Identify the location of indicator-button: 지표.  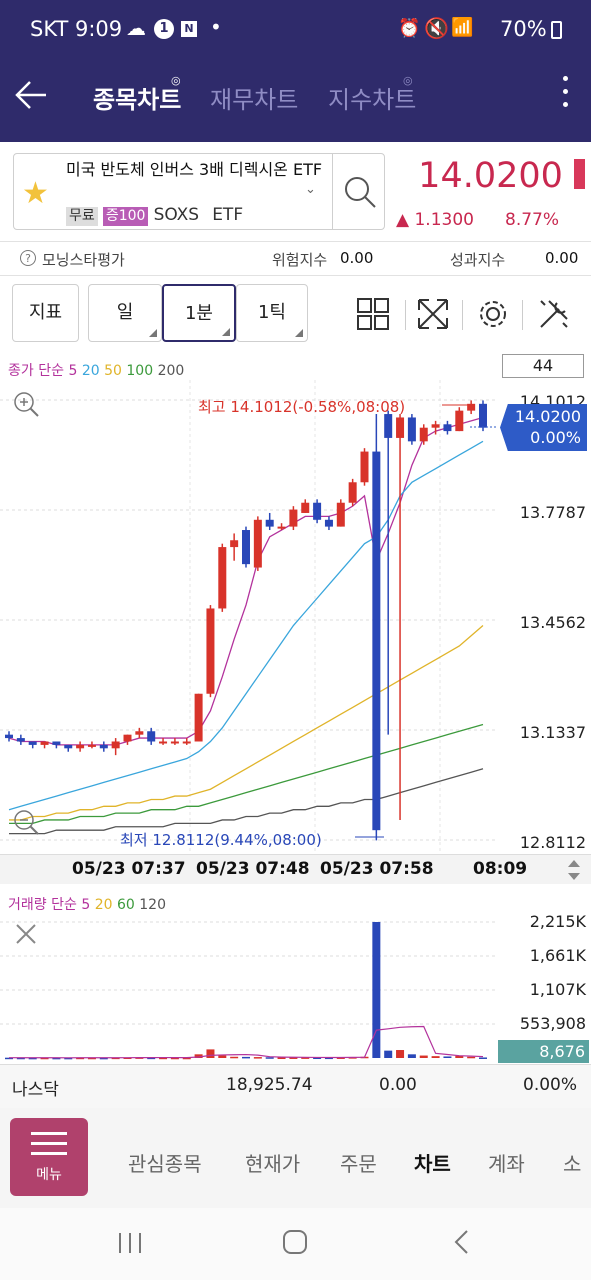
(45, 313).